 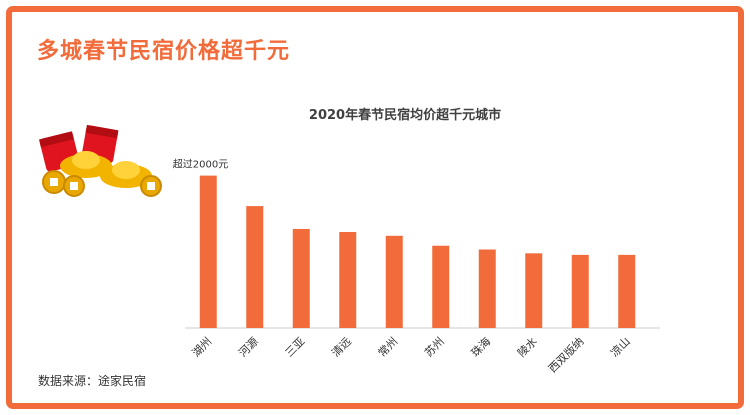 What do you see at coordinates (619, 346) in the screenshot?
I see `x-tick-label: 凉山` at bounding box center [619, 346].